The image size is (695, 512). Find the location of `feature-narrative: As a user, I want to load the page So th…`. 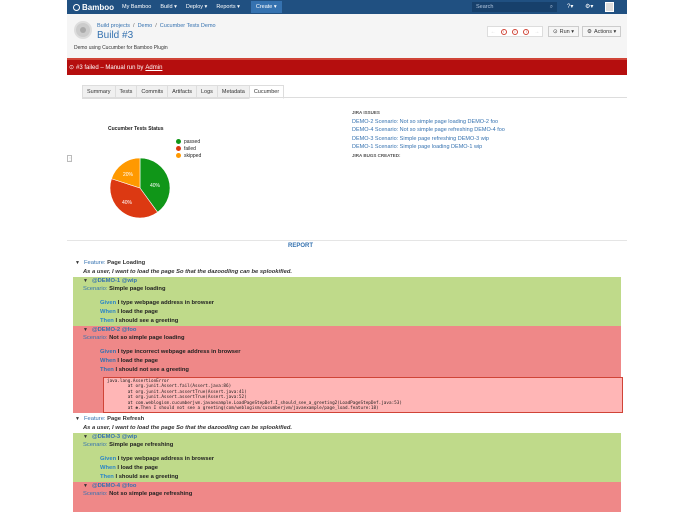

feature-narrative: As a user, I want to load the page So th… is located at coordinates (188, 428).